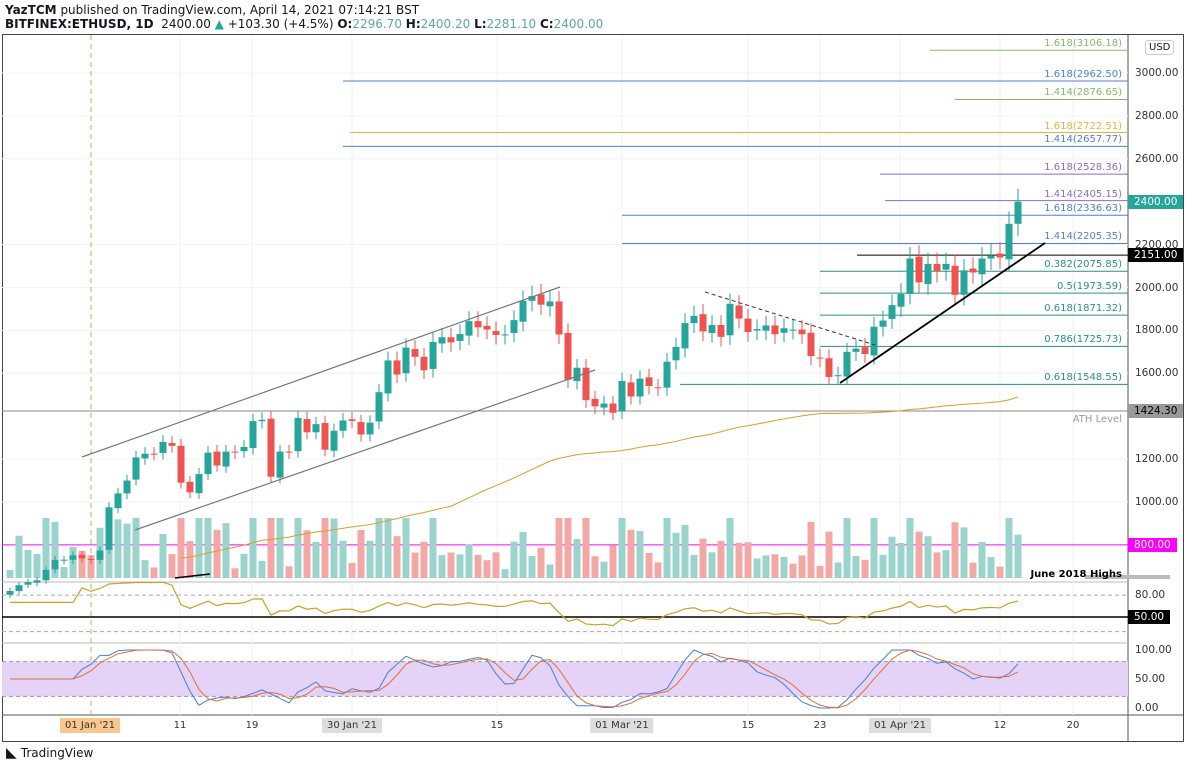 This screenshot has width=1186, height=768. What do you see at coordinates (1156, 255) in the screenshot?
I see `support-tag: 2151.00` at bounding box center [1156, 255].